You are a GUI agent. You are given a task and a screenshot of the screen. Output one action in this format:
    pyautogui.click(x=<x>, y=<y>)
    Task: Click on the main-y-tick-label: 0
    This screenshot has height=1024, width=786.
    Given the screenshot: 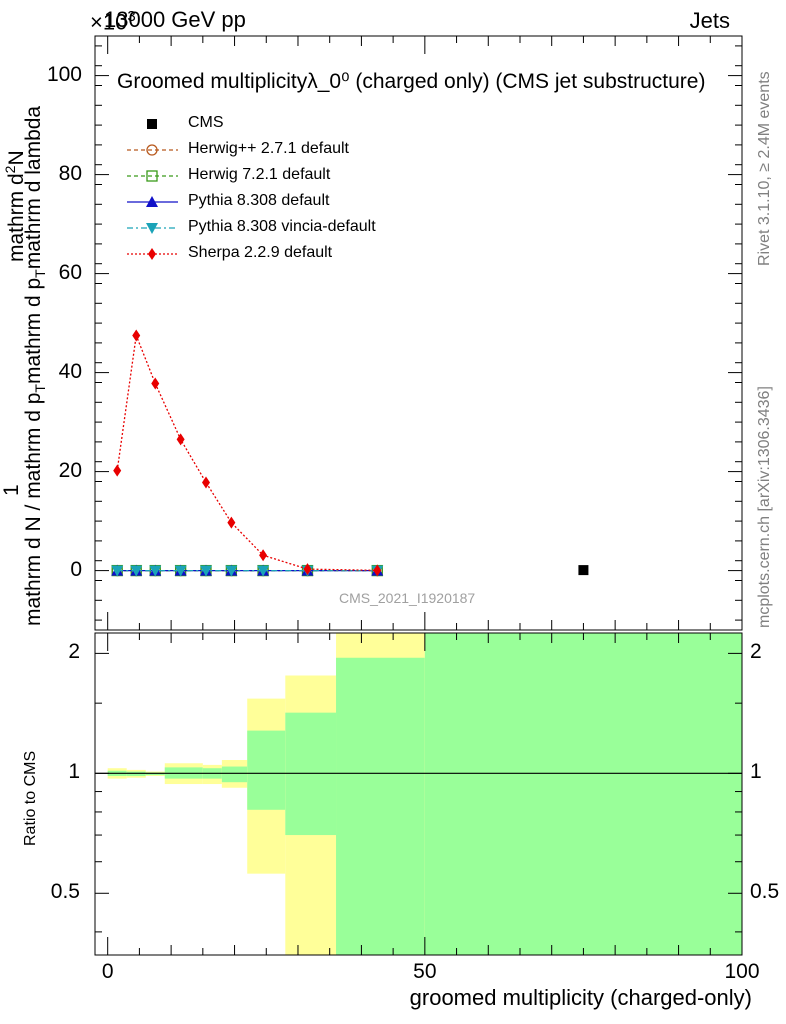 What is the action you would take?
    pyautogui.click(x=76, y=569)
    